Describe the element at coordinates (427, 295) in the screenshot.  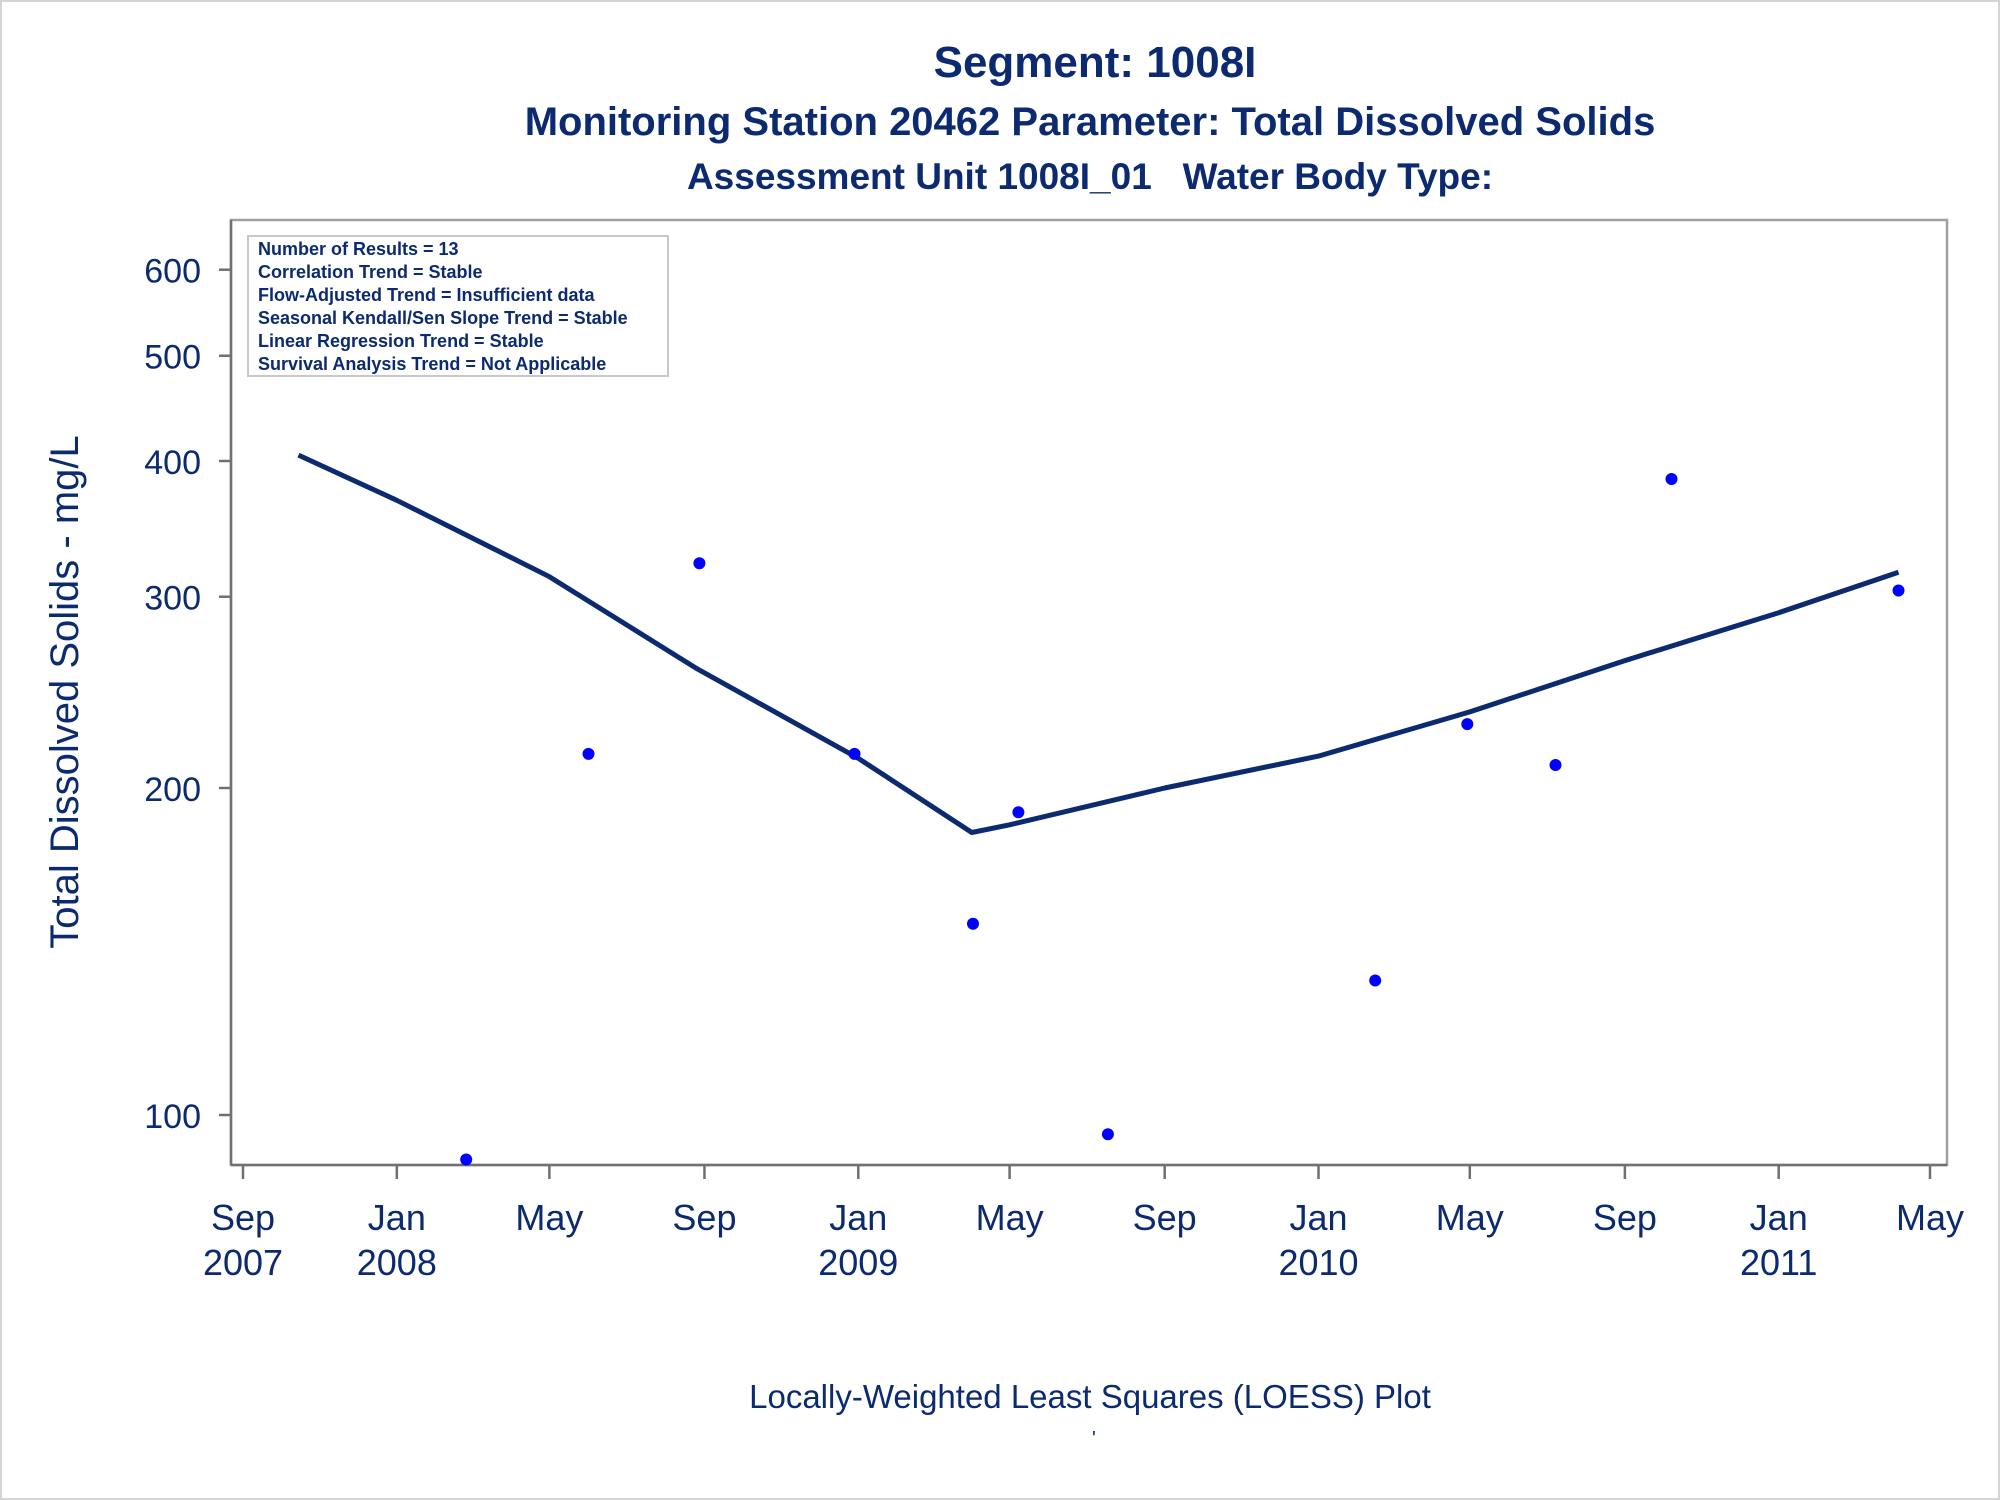
I see `inset-line-flow-adjusted: Flow-Adjusted Trend = Insufficient data` at that location.